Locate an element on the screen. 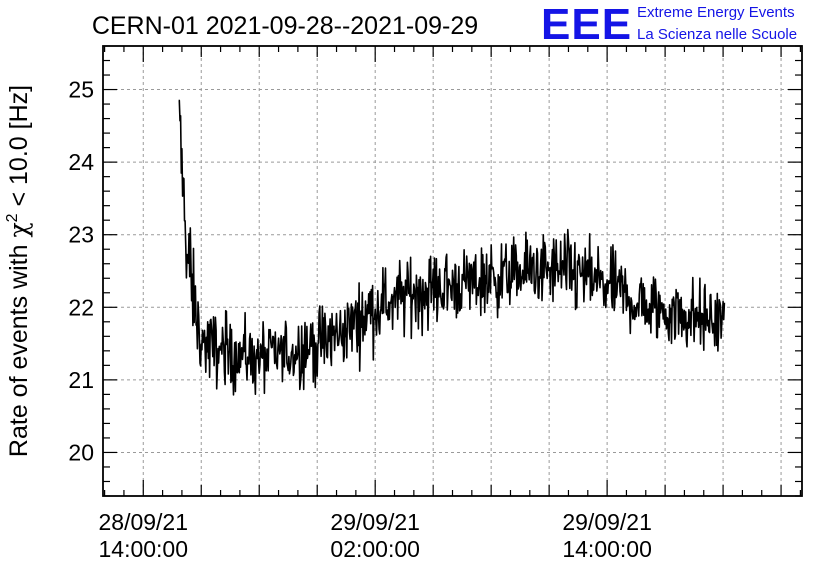 The width and height of the screenshot is (836, 572). logo-line-2: La Scienza nelle Scuole is located at coordinates (717, 34).